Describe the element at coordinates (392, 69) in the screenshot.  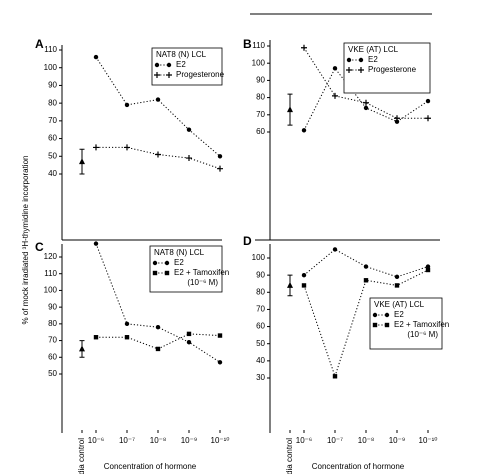
I see `legend-label: Progesterone` at that location.